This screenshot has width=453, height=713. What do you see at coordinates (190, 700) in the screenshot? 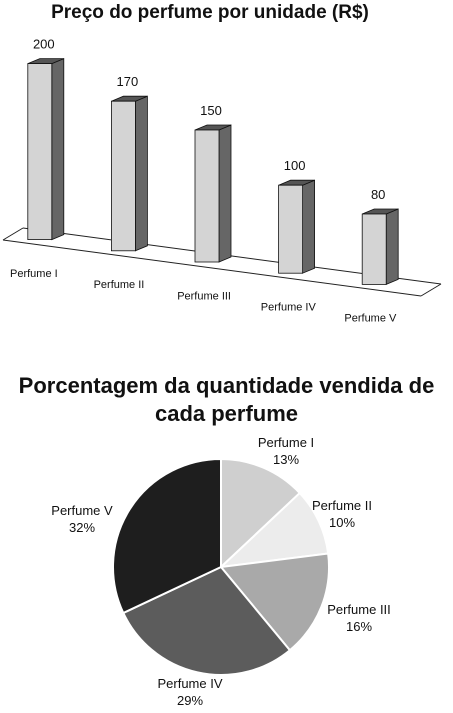
I see `pie-slice-percent-label: 29%` at bounding box center [190, 700].